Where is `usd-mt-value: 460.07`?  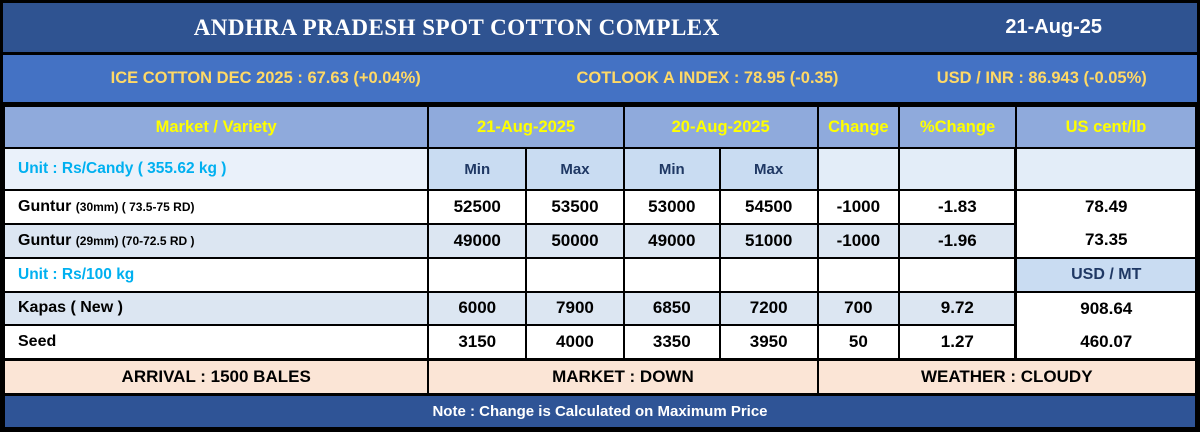 usd-mt-value: 460.07 is located at coordinates (1106, 343).